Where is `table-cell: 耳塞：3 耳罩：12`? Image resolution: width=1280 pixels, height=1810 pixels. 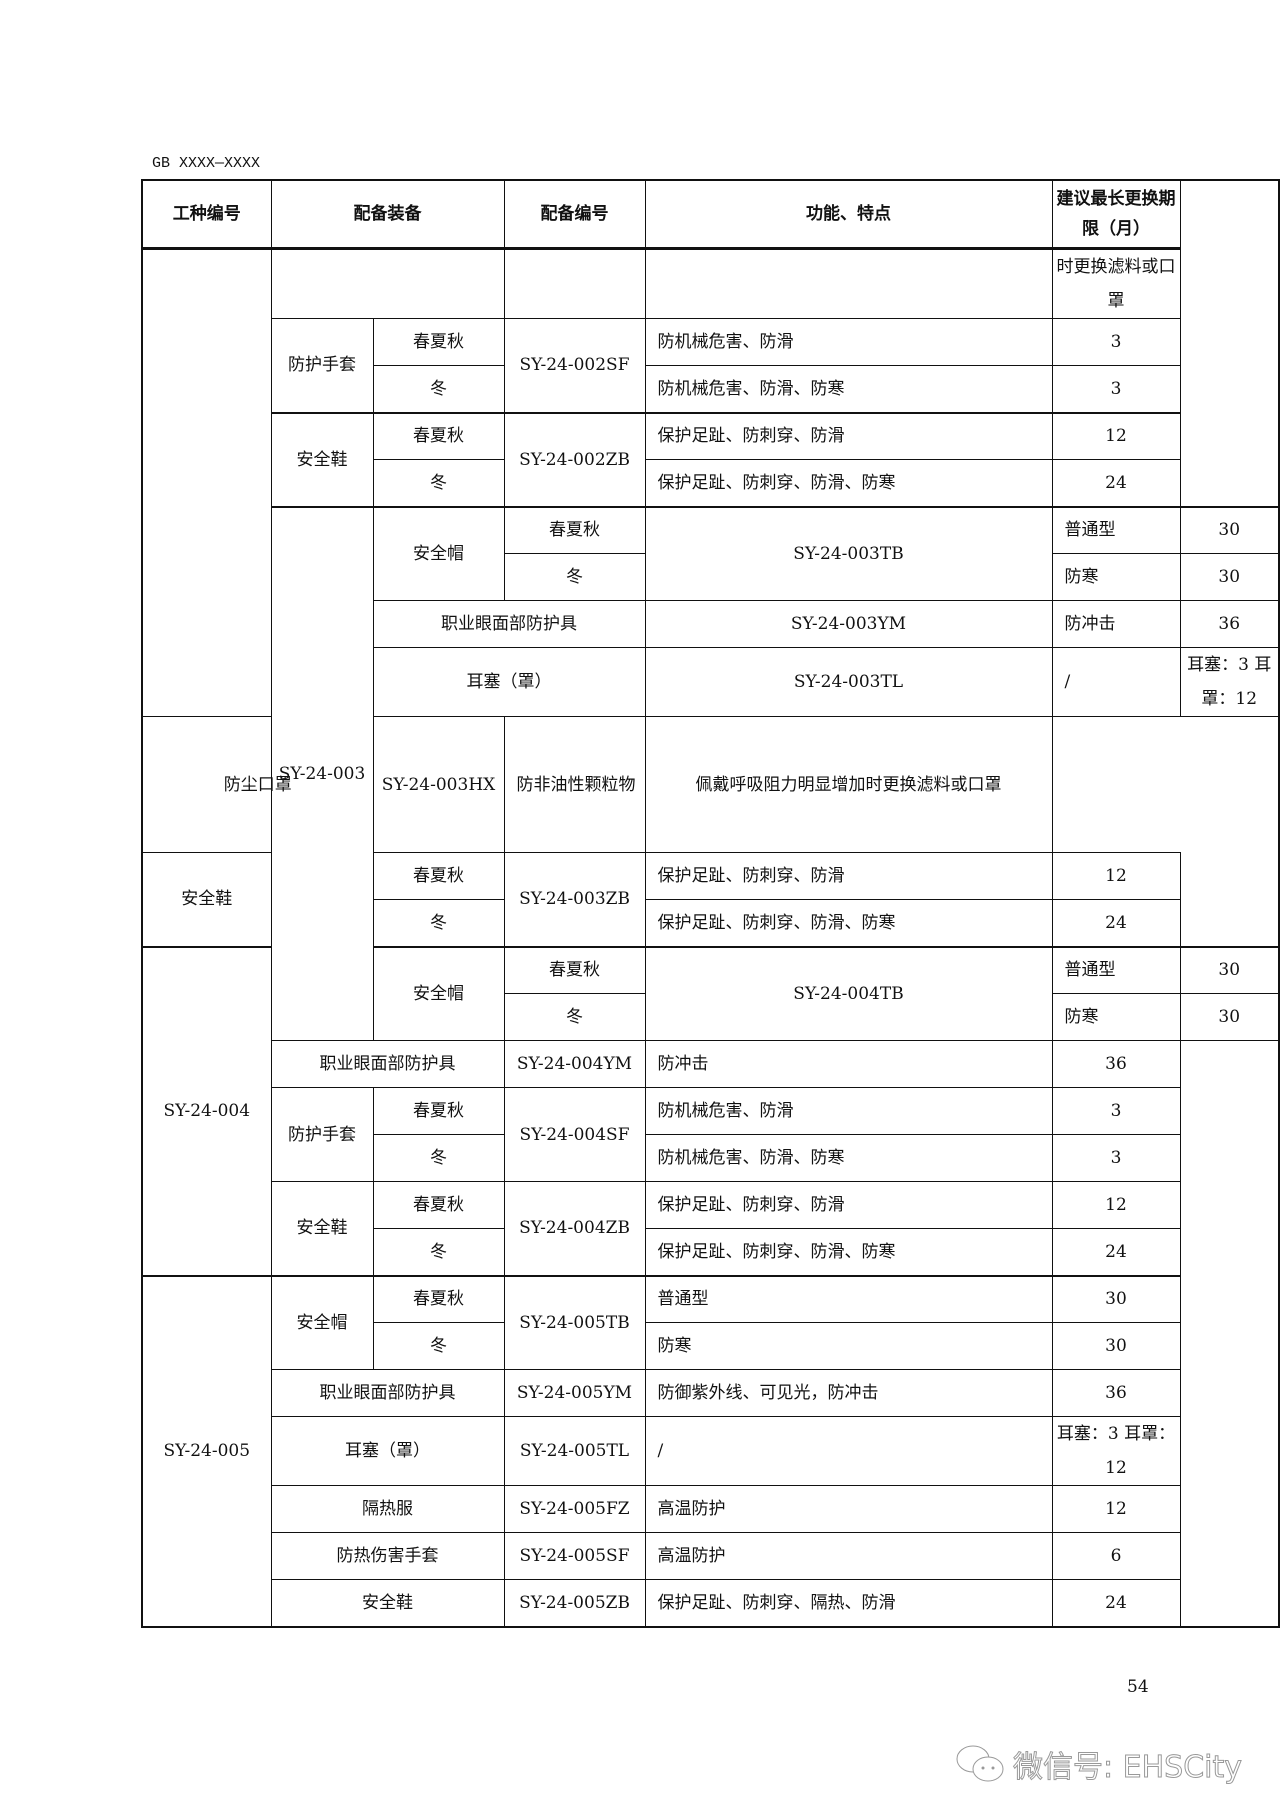 table-cell: 耳塞：3 耳罩：12 is located at coordinates (1116, 1451).